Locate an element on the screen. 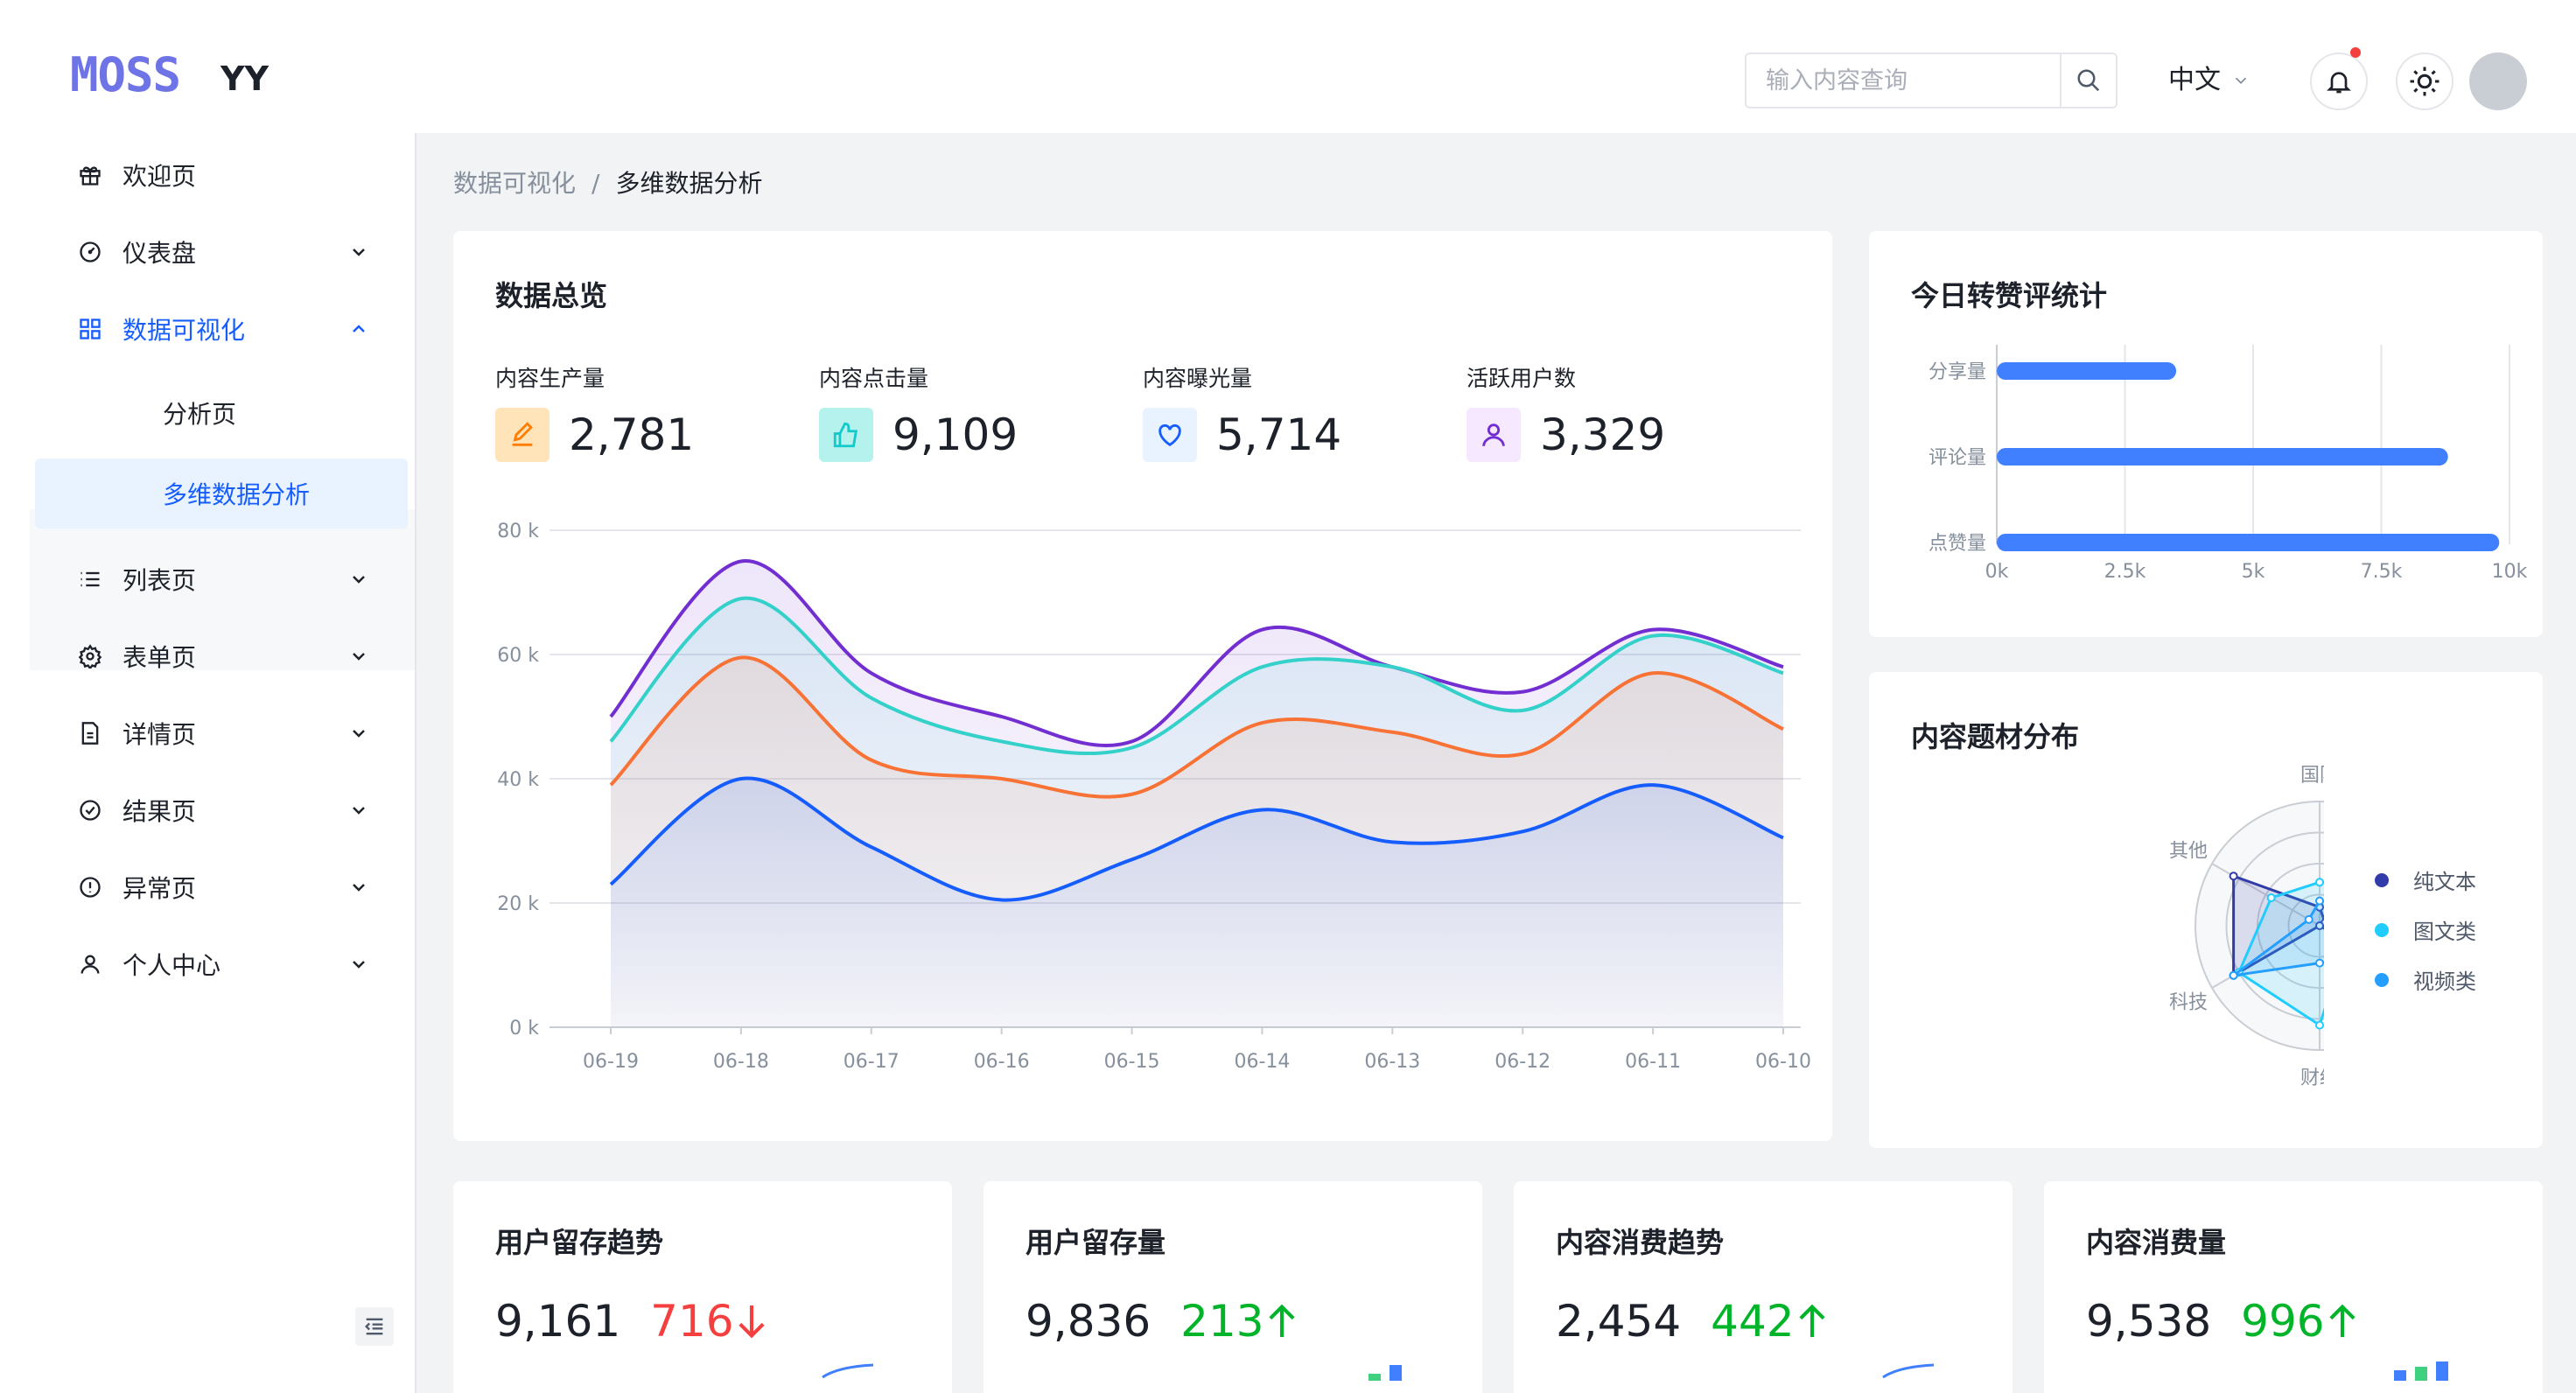 This screenshot has width=2576, height=1393. sidebar-item-label: 表单页 is located at coordinates (159, 657).